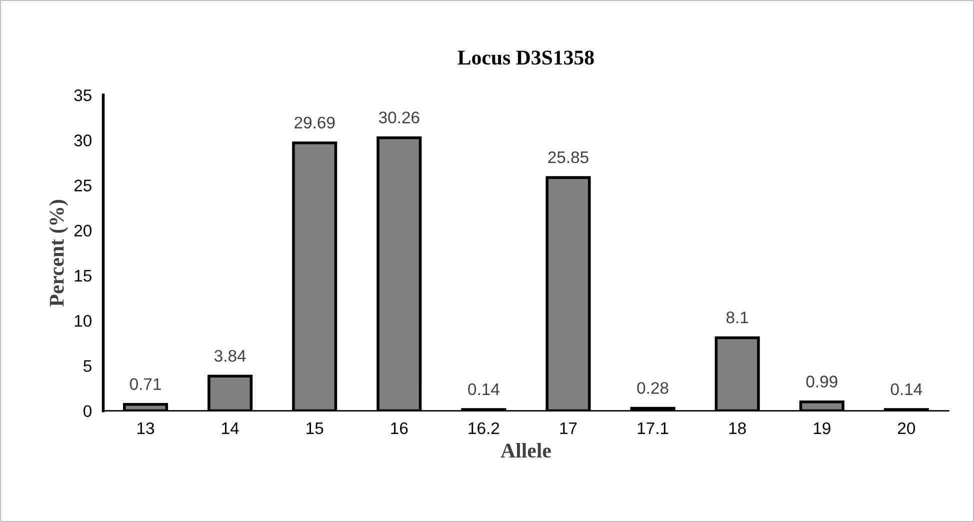  Describe the element at coordinates (88, 411) in the screenshot. I see `y-tick-label: 0` at that location.